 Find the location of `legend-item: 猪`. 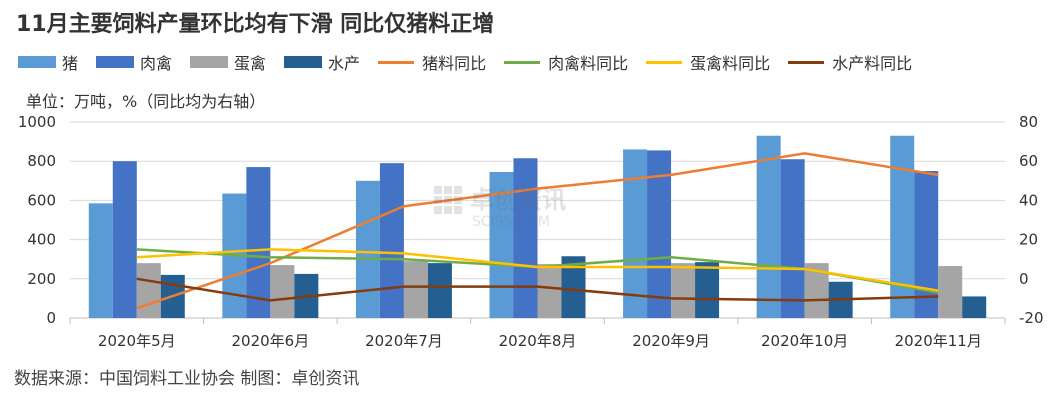

legend-item: 猪 is located at coordinates (48, 62).